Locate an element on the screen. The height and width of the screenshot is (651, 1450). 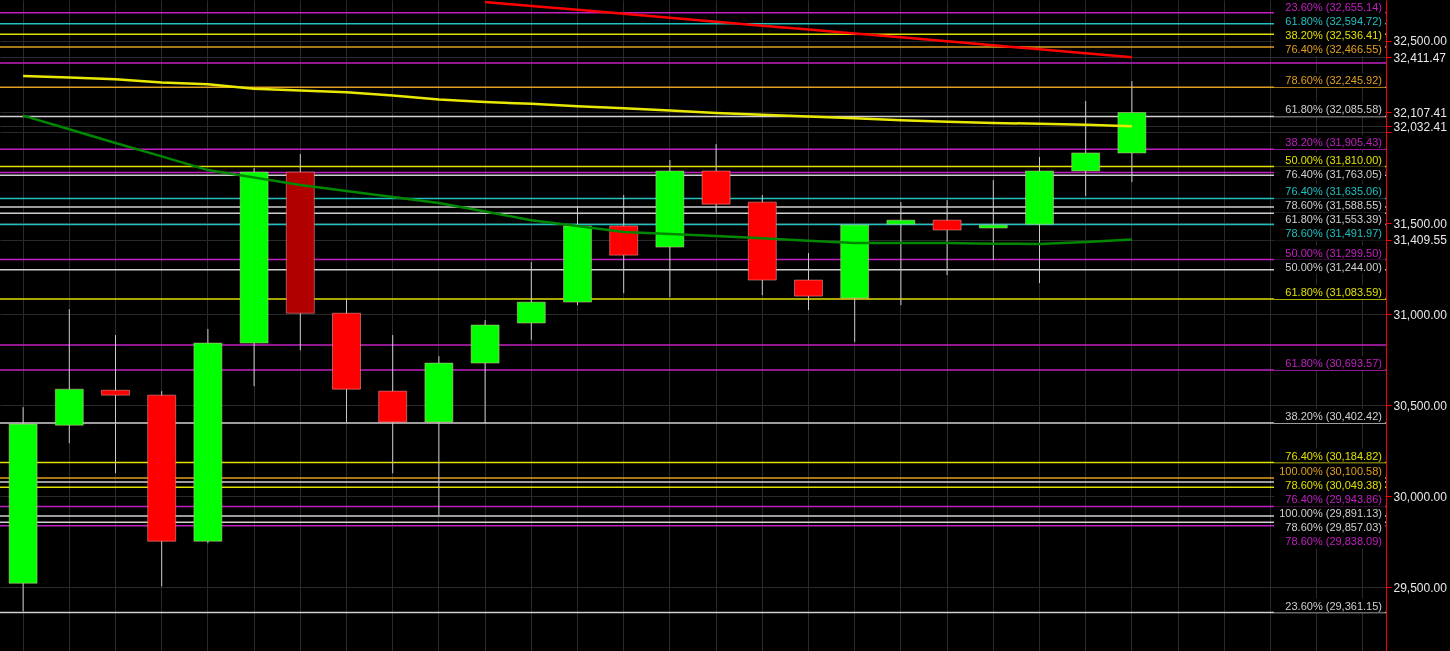
ref-line-label: 78.60% (29,857.03) is located at coordinates (1333, 527).